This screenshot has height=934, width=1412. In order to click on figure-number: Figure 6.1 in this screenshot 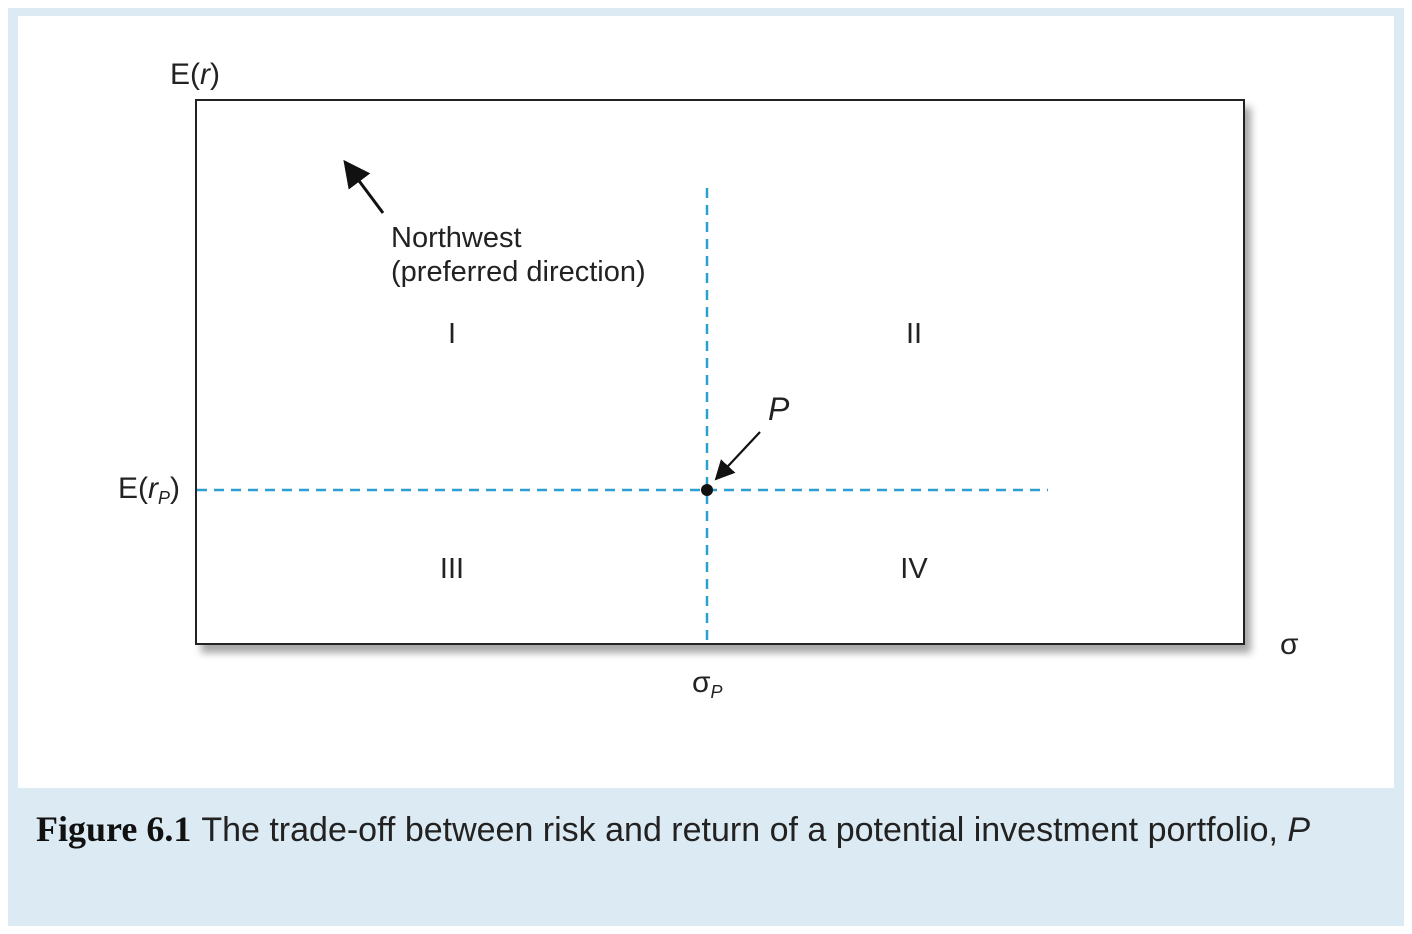, I will do `click(114, 829)`.